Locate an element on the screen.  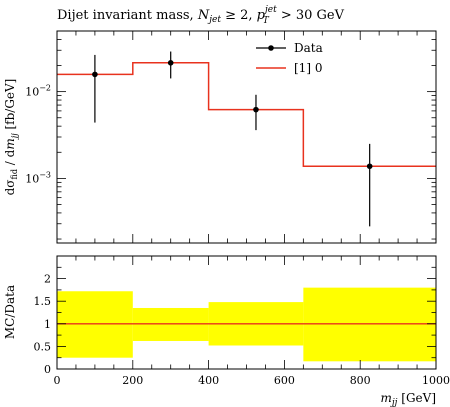
ratio-ytick-label: 0 is located at coordinates (47, 369).